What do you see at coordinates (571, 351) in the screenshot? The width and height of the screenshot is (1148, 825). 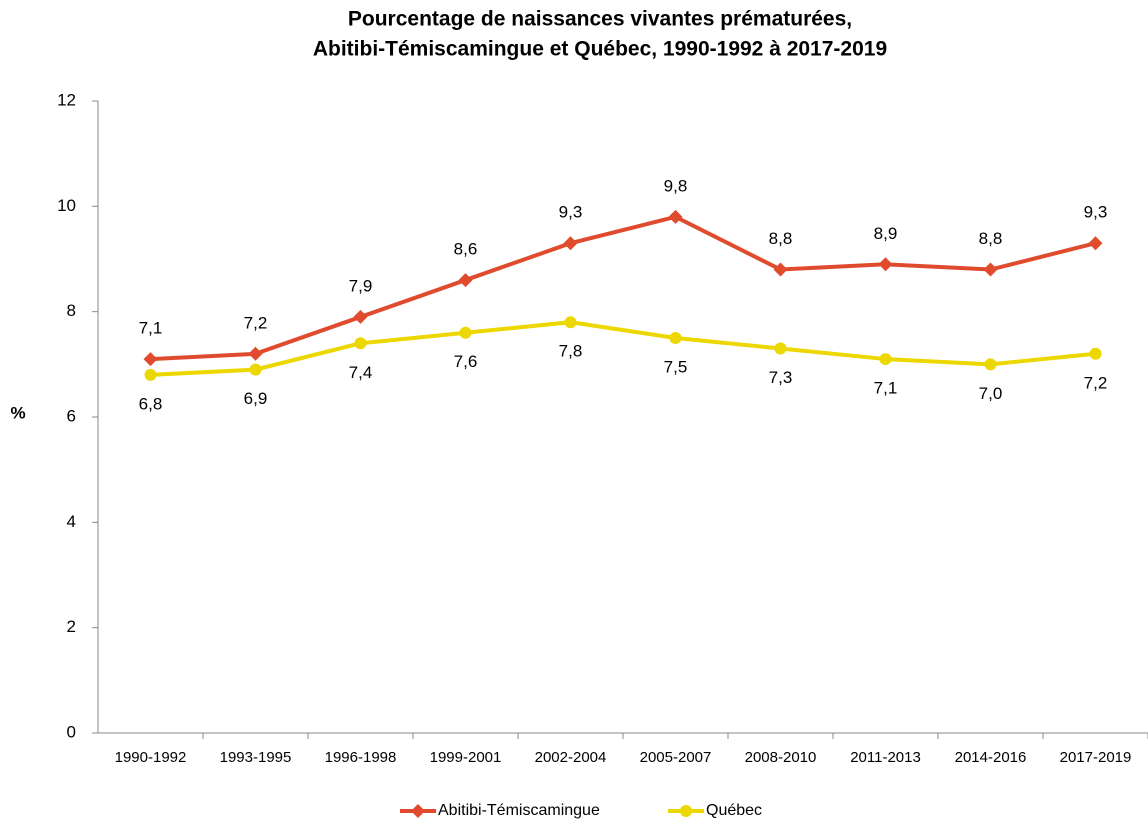 I see `data-label: 7,8` at bounding box center [571, 351].